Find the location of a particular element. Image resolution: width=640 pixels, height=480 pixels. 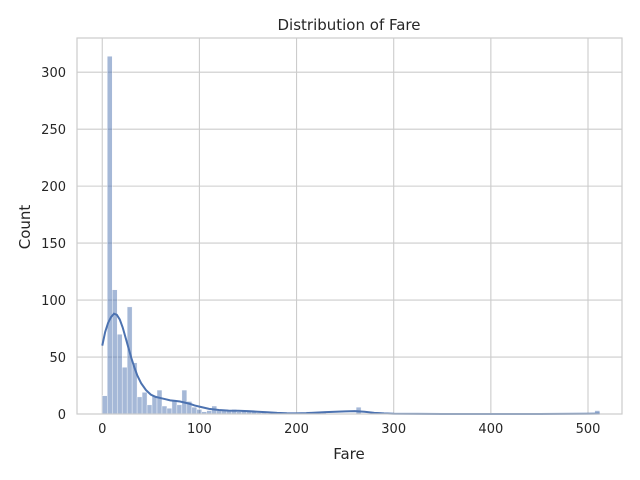

y-tick-label: 50 is located at coordinates (57, 358).